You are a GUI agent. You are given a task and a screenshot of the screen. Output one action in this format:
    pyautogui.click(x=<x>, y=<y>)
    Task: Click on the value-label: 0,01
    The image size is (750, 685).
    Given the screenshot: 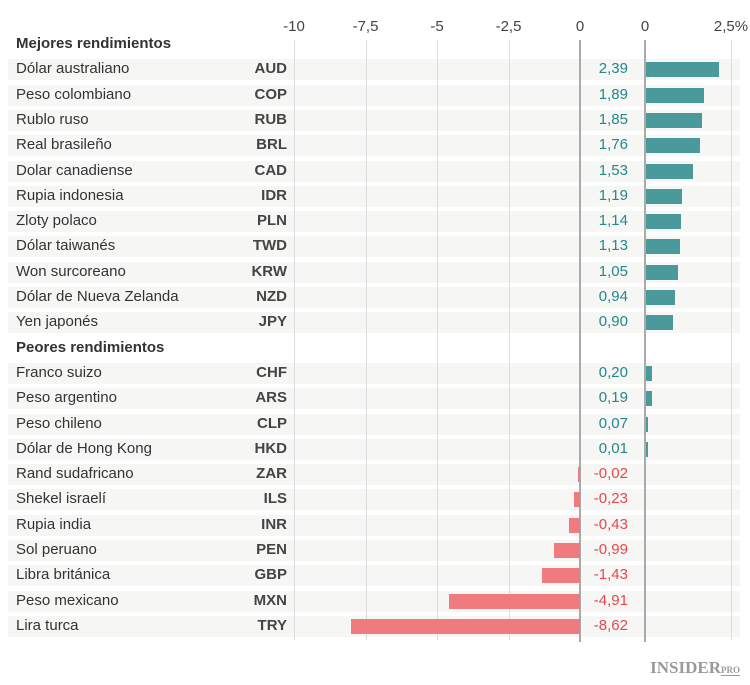 What is the action you would take?
    pyautogui.click(x=613, y=448)
    